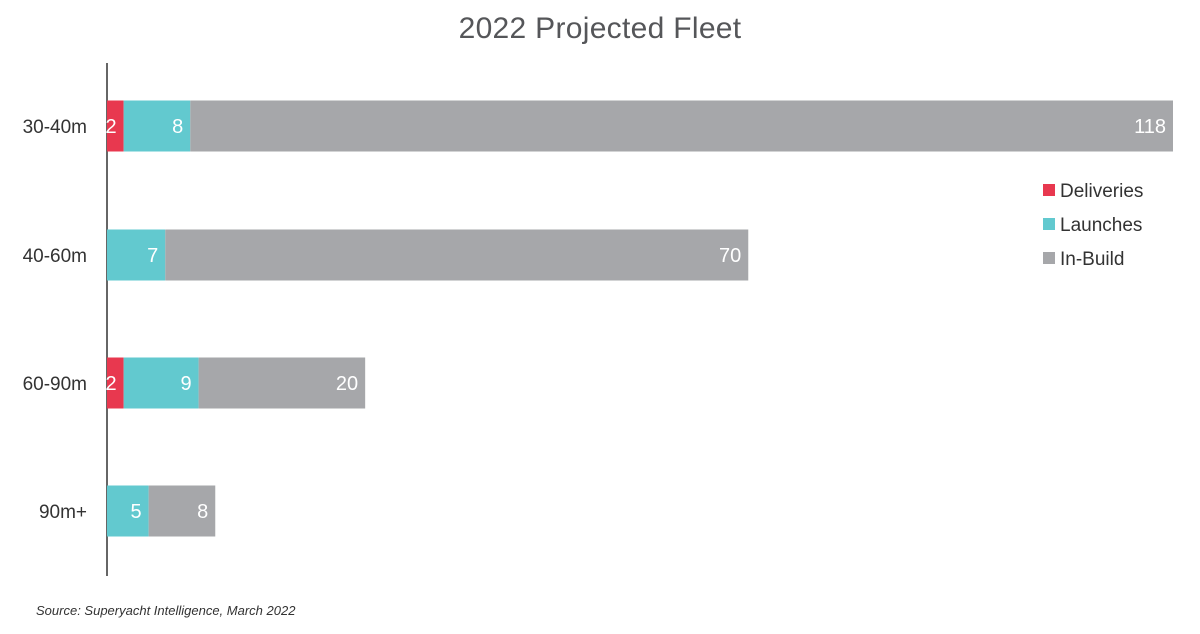 Image resolution: width=1200 pixels, height=634 pixels. I want to click on category-label: 30-40m, so click(55, 127).